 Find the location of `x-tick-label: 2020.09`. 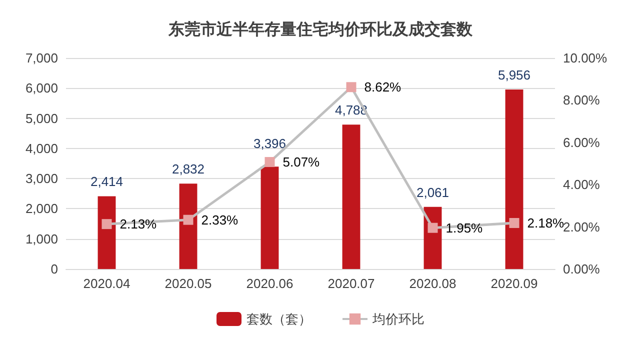

x-tick-label: 2020.09 is located at coordinates (514, 283).